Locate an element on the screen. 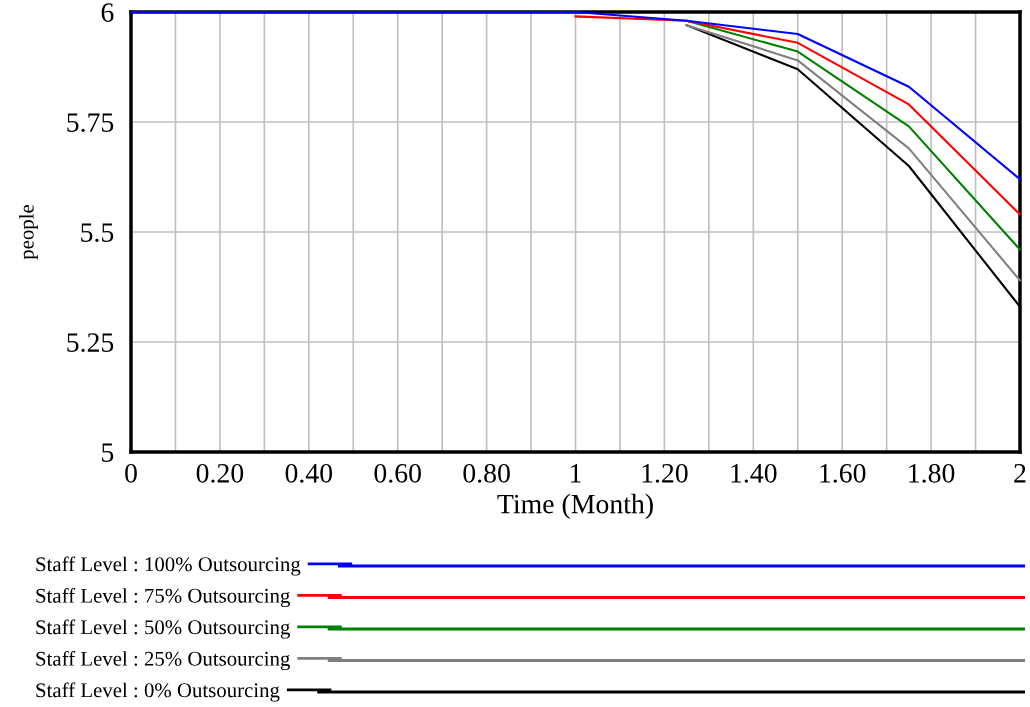 This screenshot has width=1030, height=707. legend-label: Staff Level : 0% Outsourcing is located at coordinates (158, 692).